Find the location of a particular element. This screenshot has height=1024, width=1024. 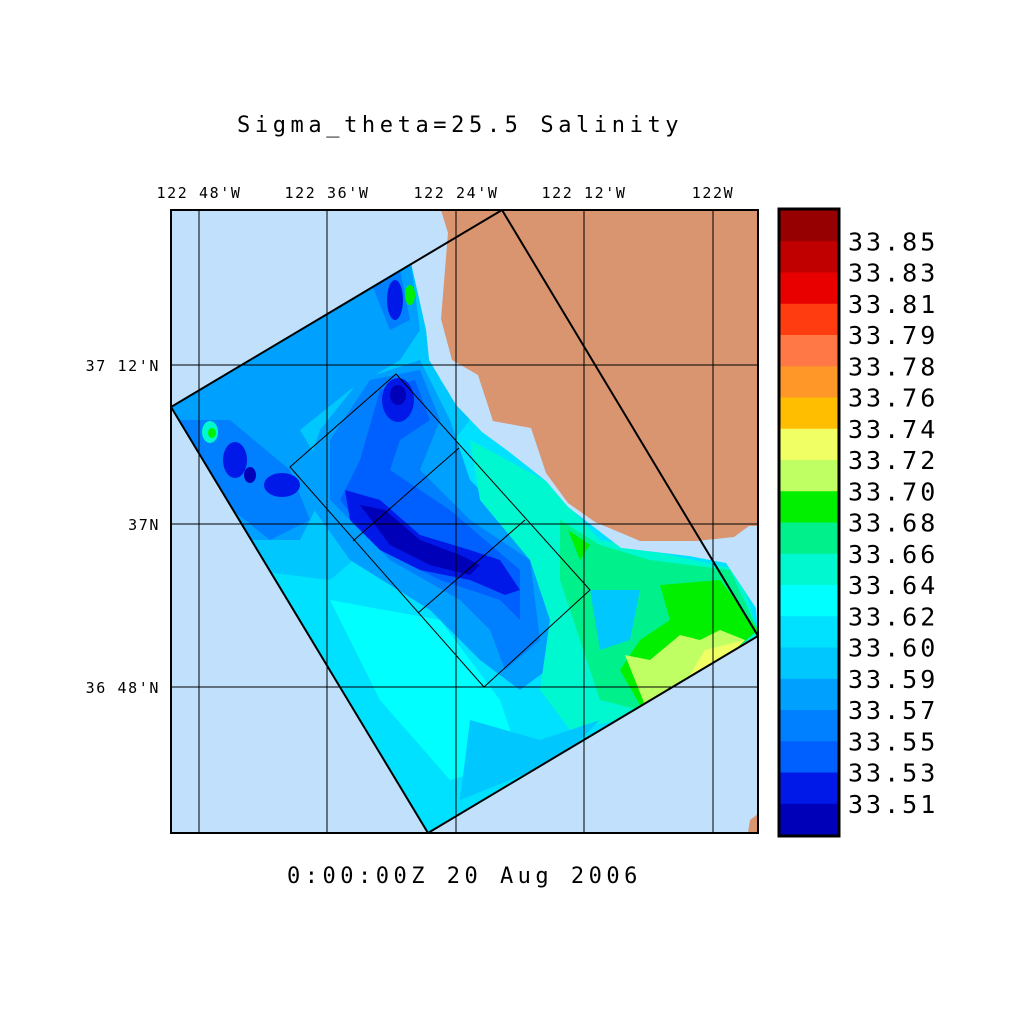

sub-domain-boxes is located at coordinates (440, 530).